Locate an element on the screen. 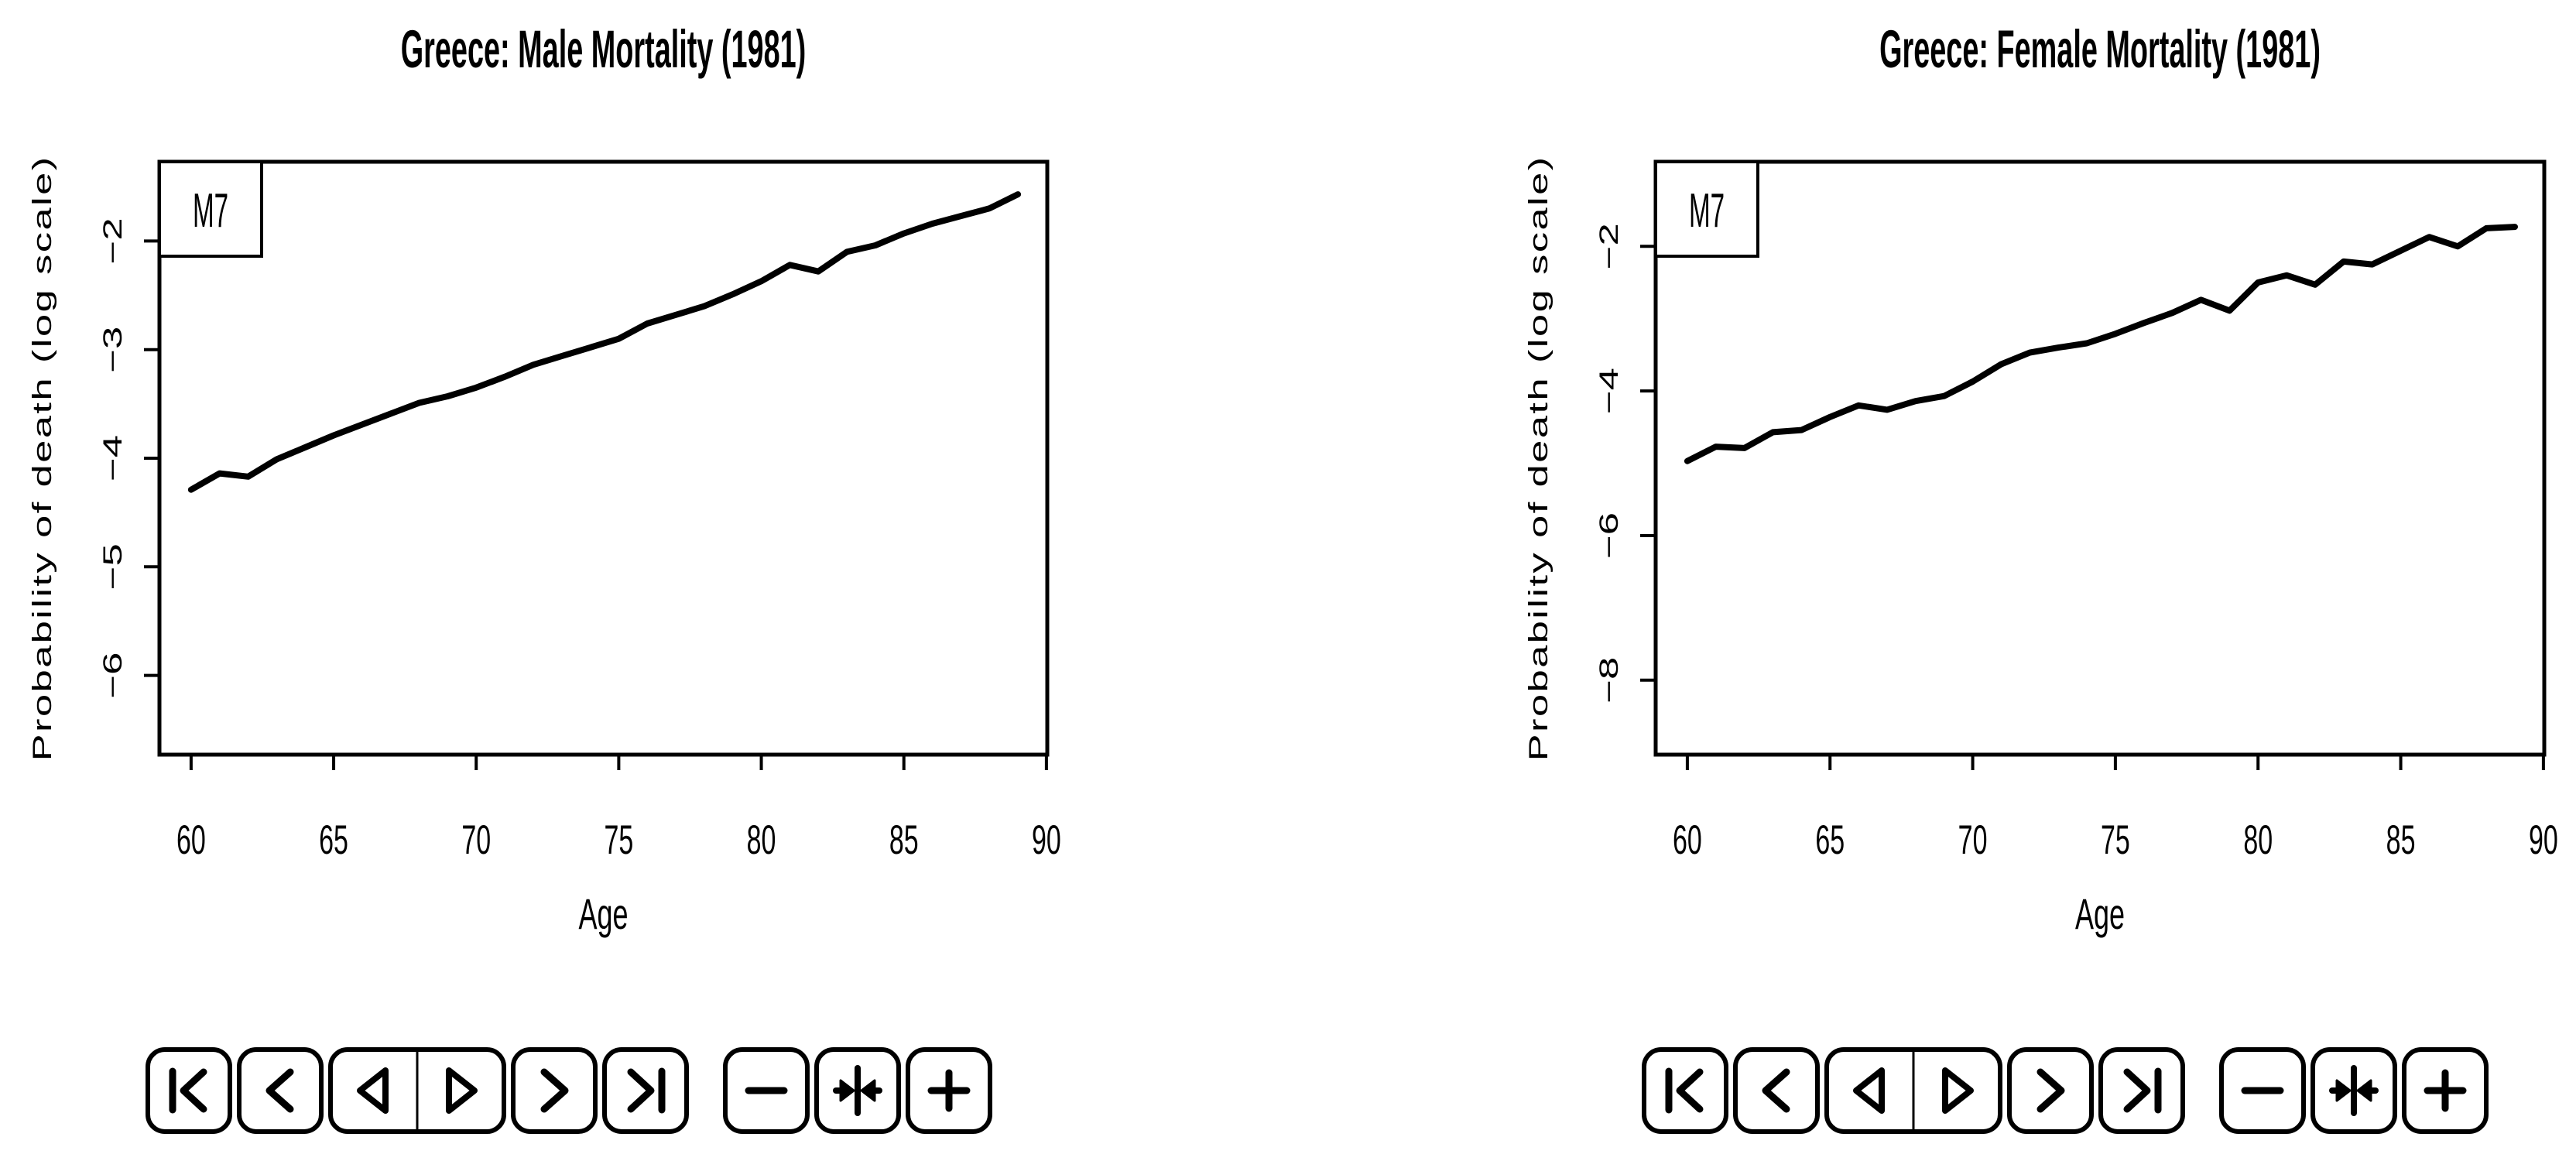  go-first-button-female is located at coordinates (1685, 1090).